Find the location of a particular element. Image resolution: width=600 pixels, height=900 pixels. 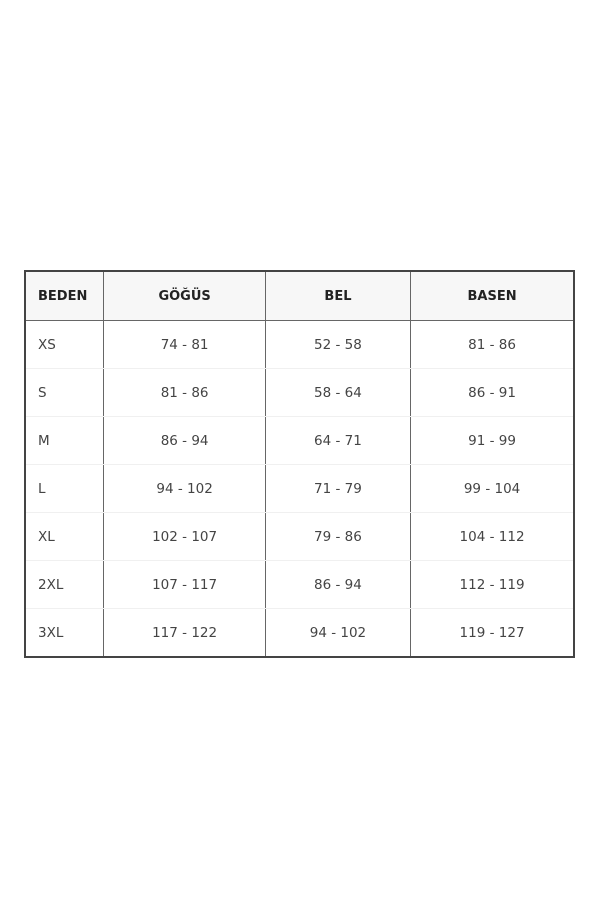

chest-cell: 94 - 102 is located at coordinates (184, 488).